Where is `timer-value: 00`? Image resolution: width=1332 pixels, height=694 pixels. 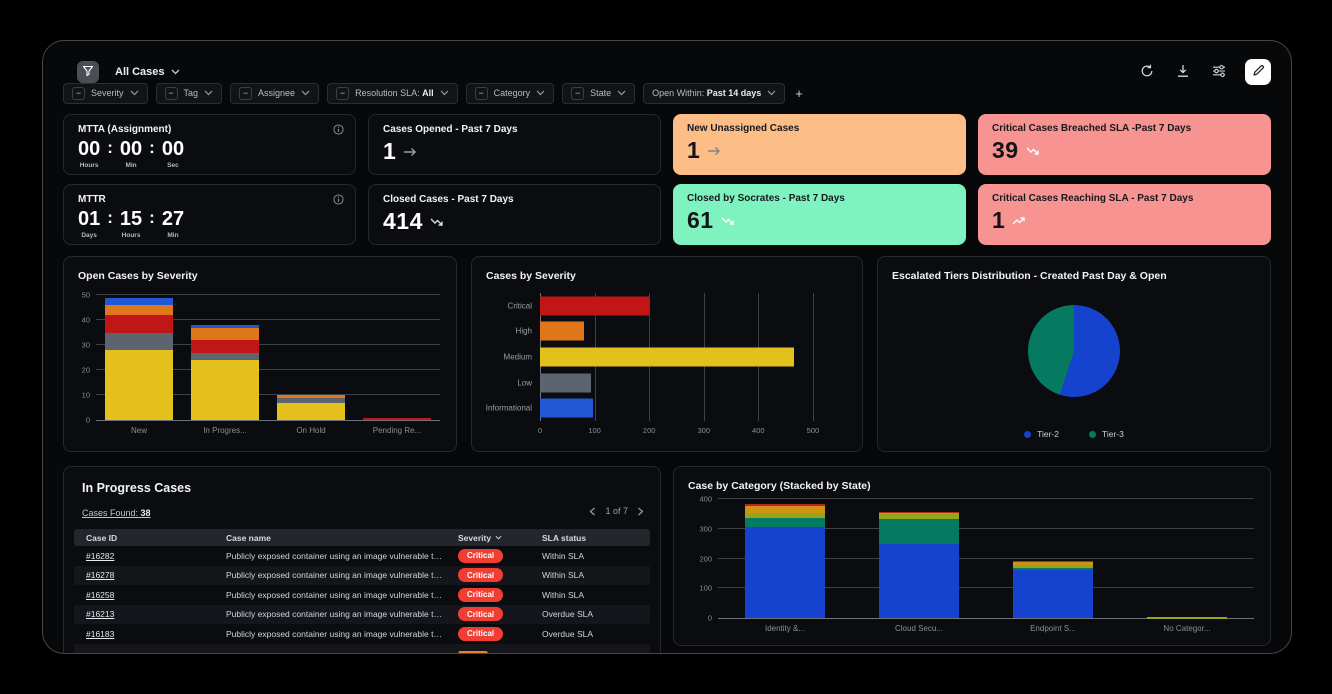
timer-value: 00 is located at coordinates (89, 149).